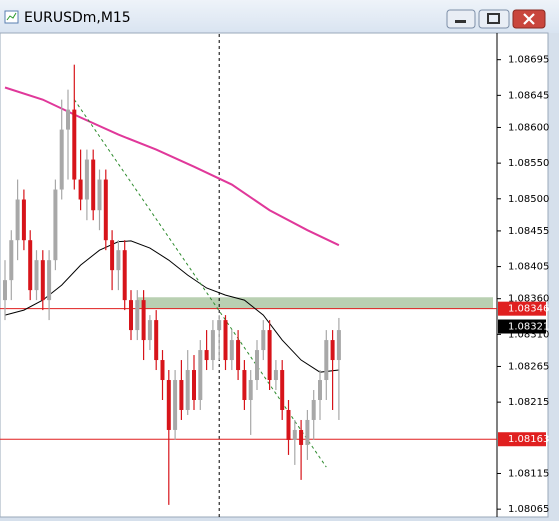 The image size is (559, 521). I want to click on y-tick-label: 1.08500, so click(528, 199).